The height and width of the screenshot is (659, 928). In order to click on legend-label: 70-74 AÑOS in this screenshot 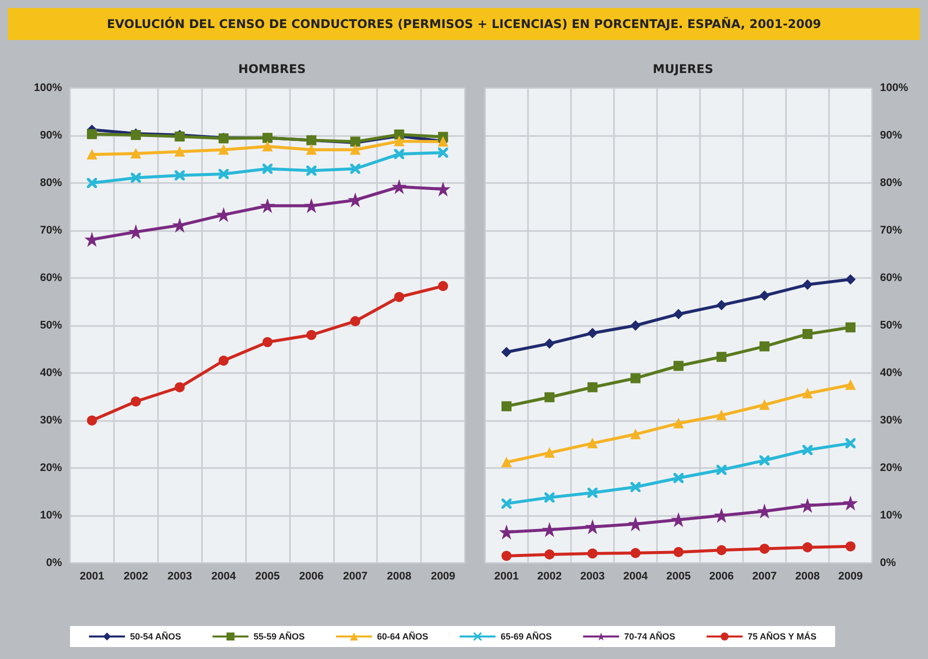, I will do `click(650, 636)`.